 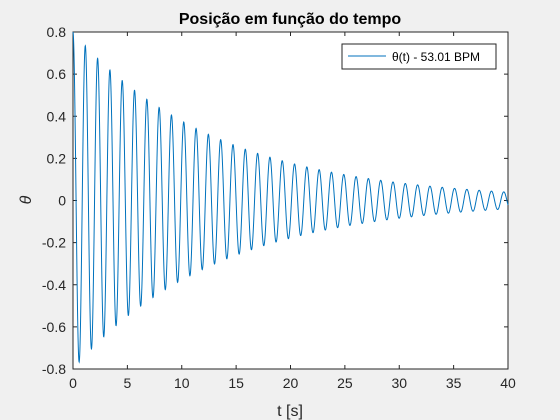 What do you see at coordinates (290, 19) in the screenshot?
I see `chart-title: Posição em função do tempo` at bounding box center [290, 19].